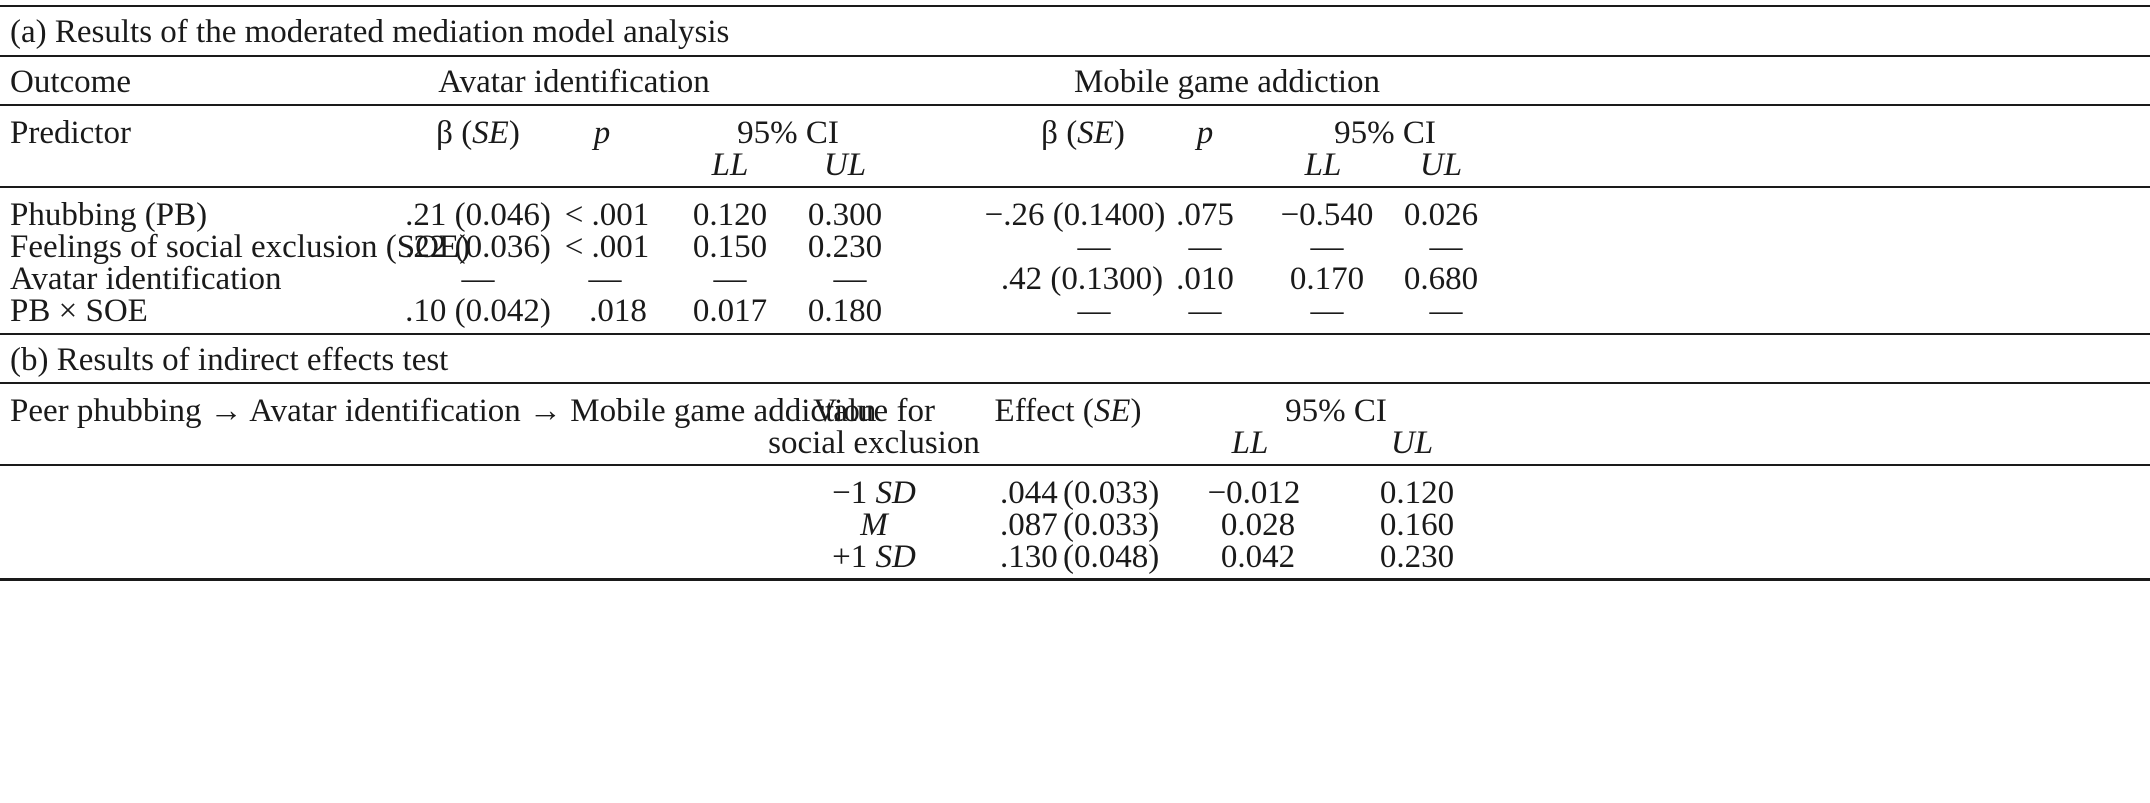  I want to click on b-ll-cell: −0.012, so click(1254, 493).